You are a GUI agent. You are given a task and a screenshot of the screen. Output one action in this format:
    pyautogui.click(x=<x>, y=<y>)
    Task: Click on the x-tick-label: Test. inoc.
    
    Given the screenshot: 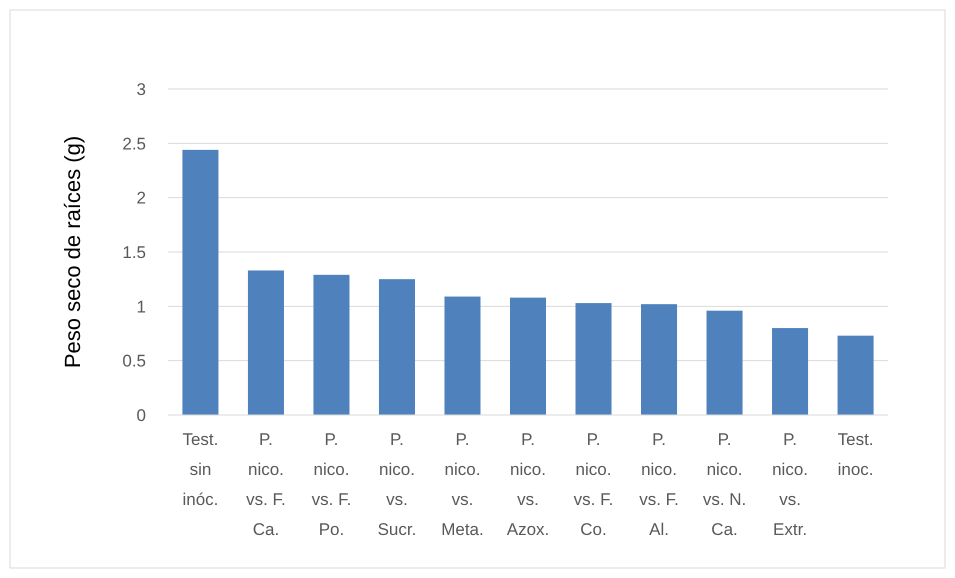 What is the action you would take?
    pyautogui.click(x=856, y=454)
    